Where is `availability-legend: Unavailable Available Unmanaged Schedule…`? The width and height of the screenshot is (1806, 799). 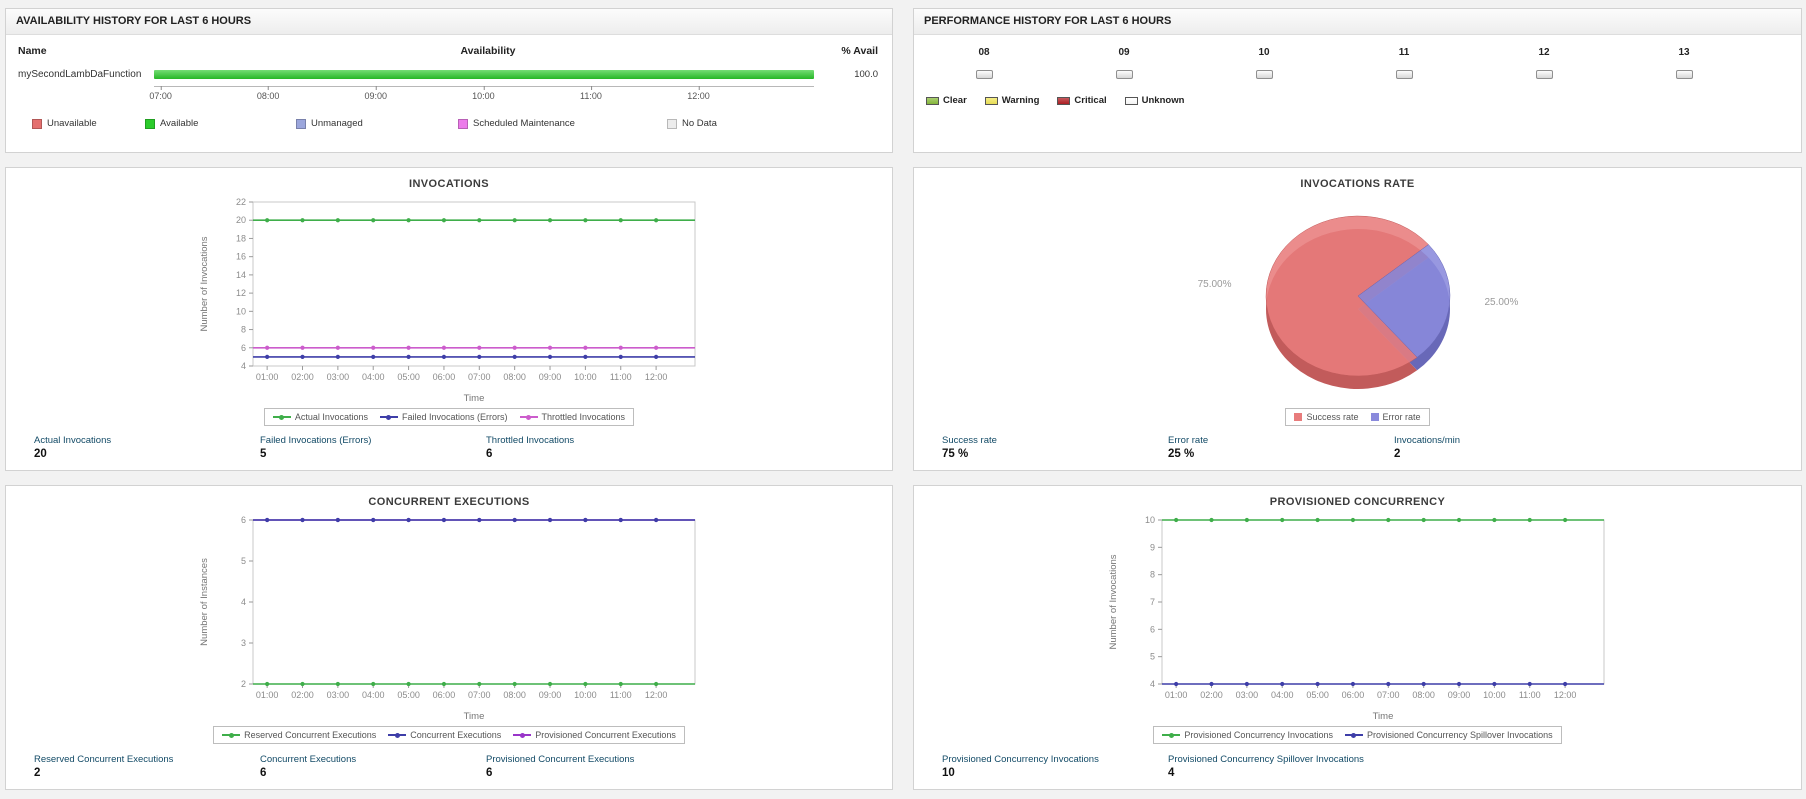
availability-legend: Unavailable Available Unmanaged Schedule… is located at coordinates (449, 123).